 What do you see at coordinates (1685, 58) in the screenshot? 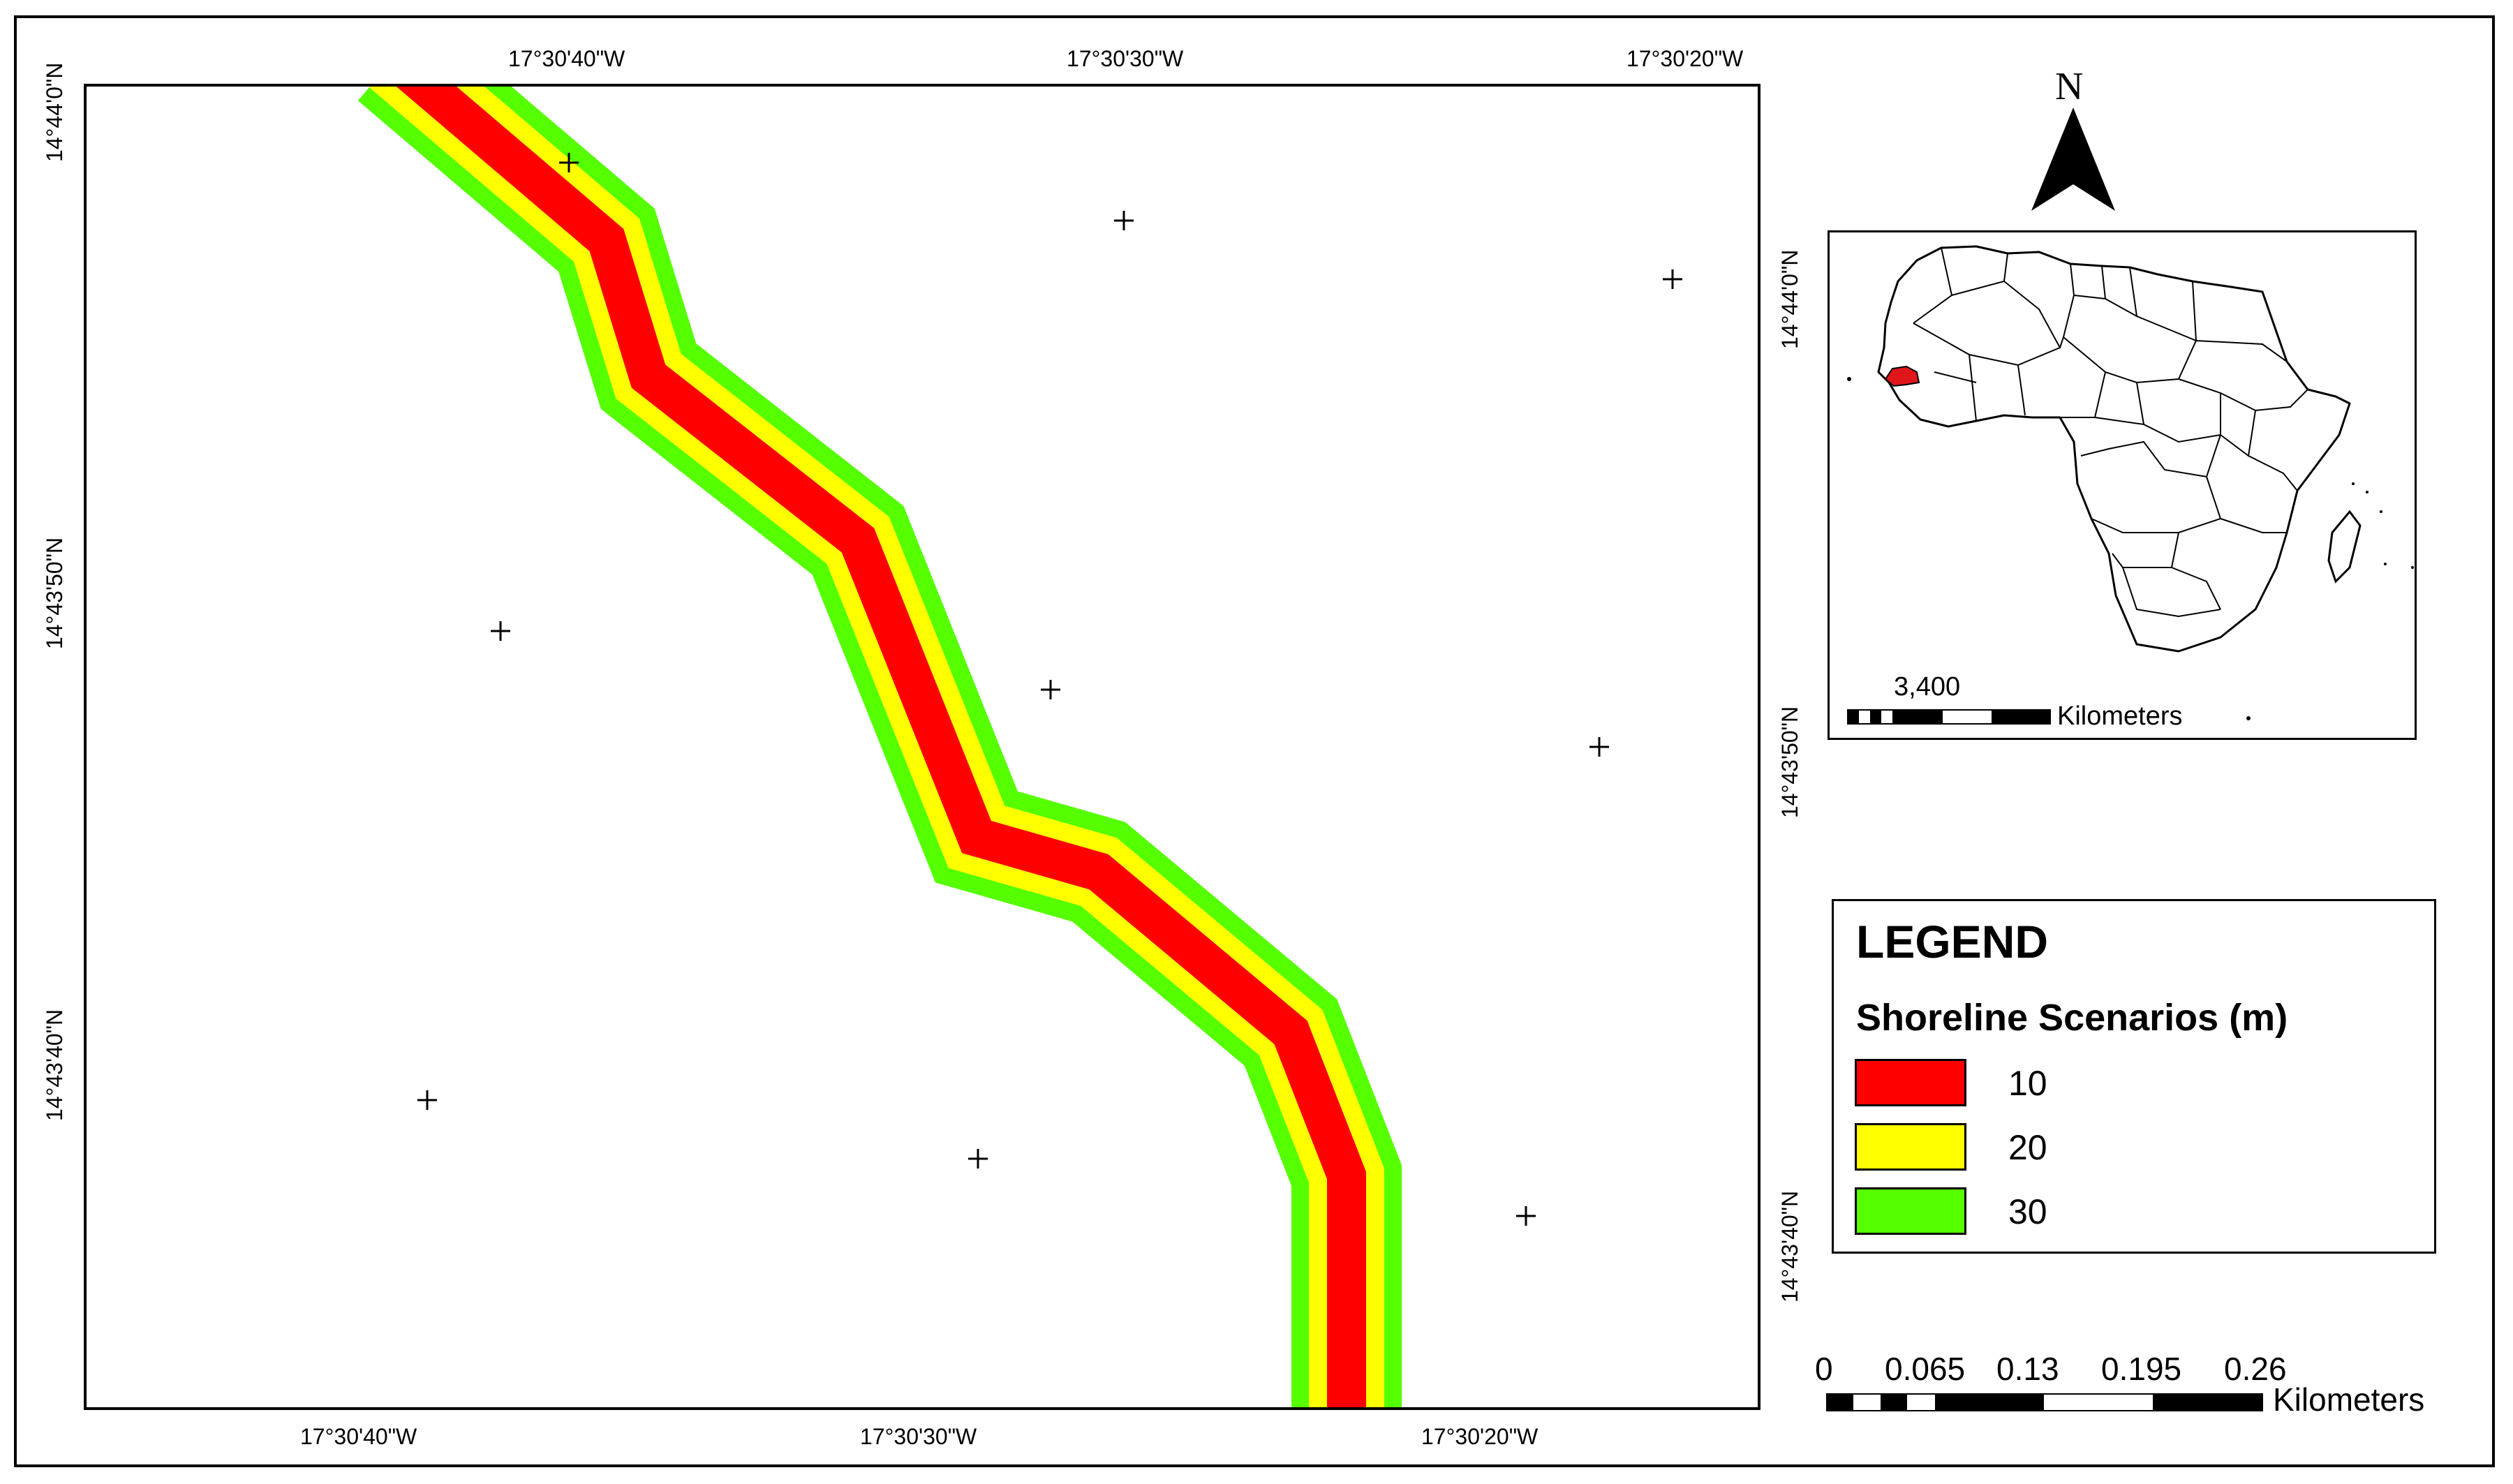
I see `top-lon-label-3: 17°30'20"W` at bounding box center [1685, 58].